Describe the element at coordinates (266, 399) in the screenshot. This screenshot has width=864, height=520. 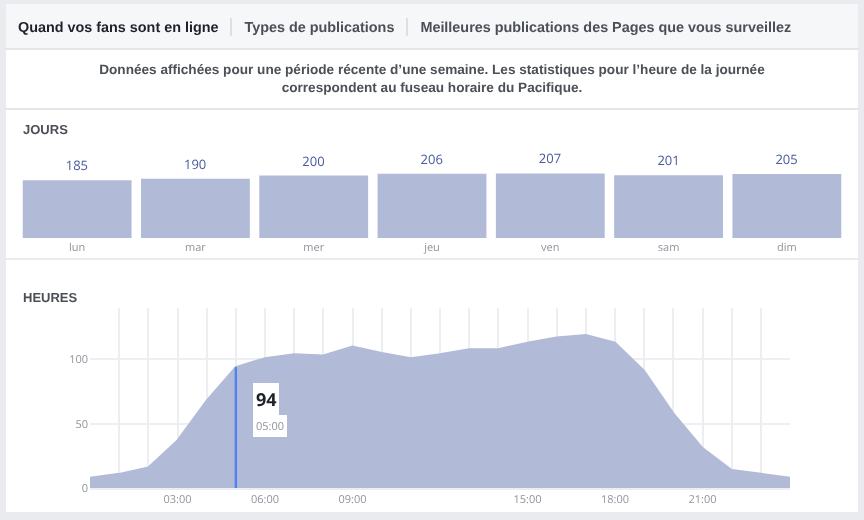
I see `annotation: 94` at that location.